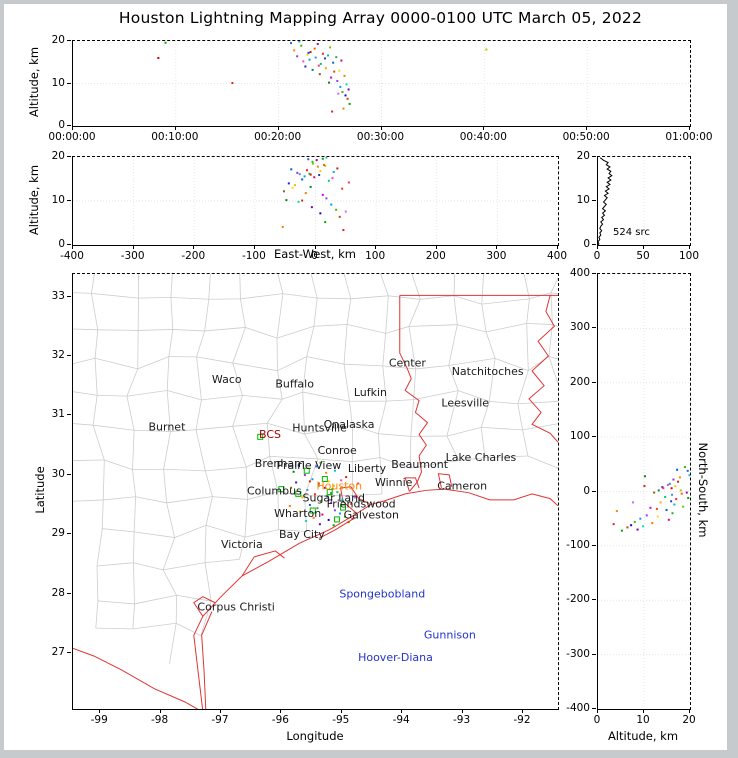  I want to click on ew-axis-tick-0-mark, so click(315, 247).